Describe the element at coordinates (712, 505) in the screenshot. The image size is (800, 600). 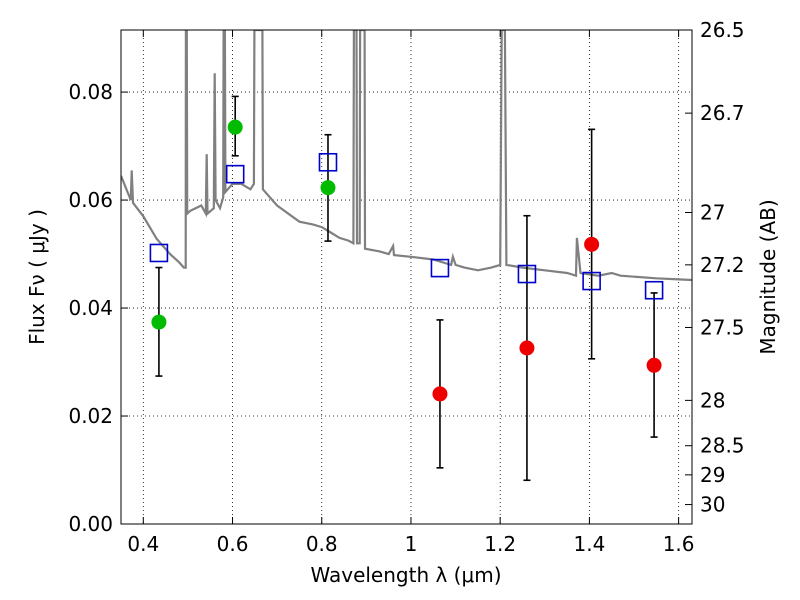
I see `right-tick-label: 30` at that location.